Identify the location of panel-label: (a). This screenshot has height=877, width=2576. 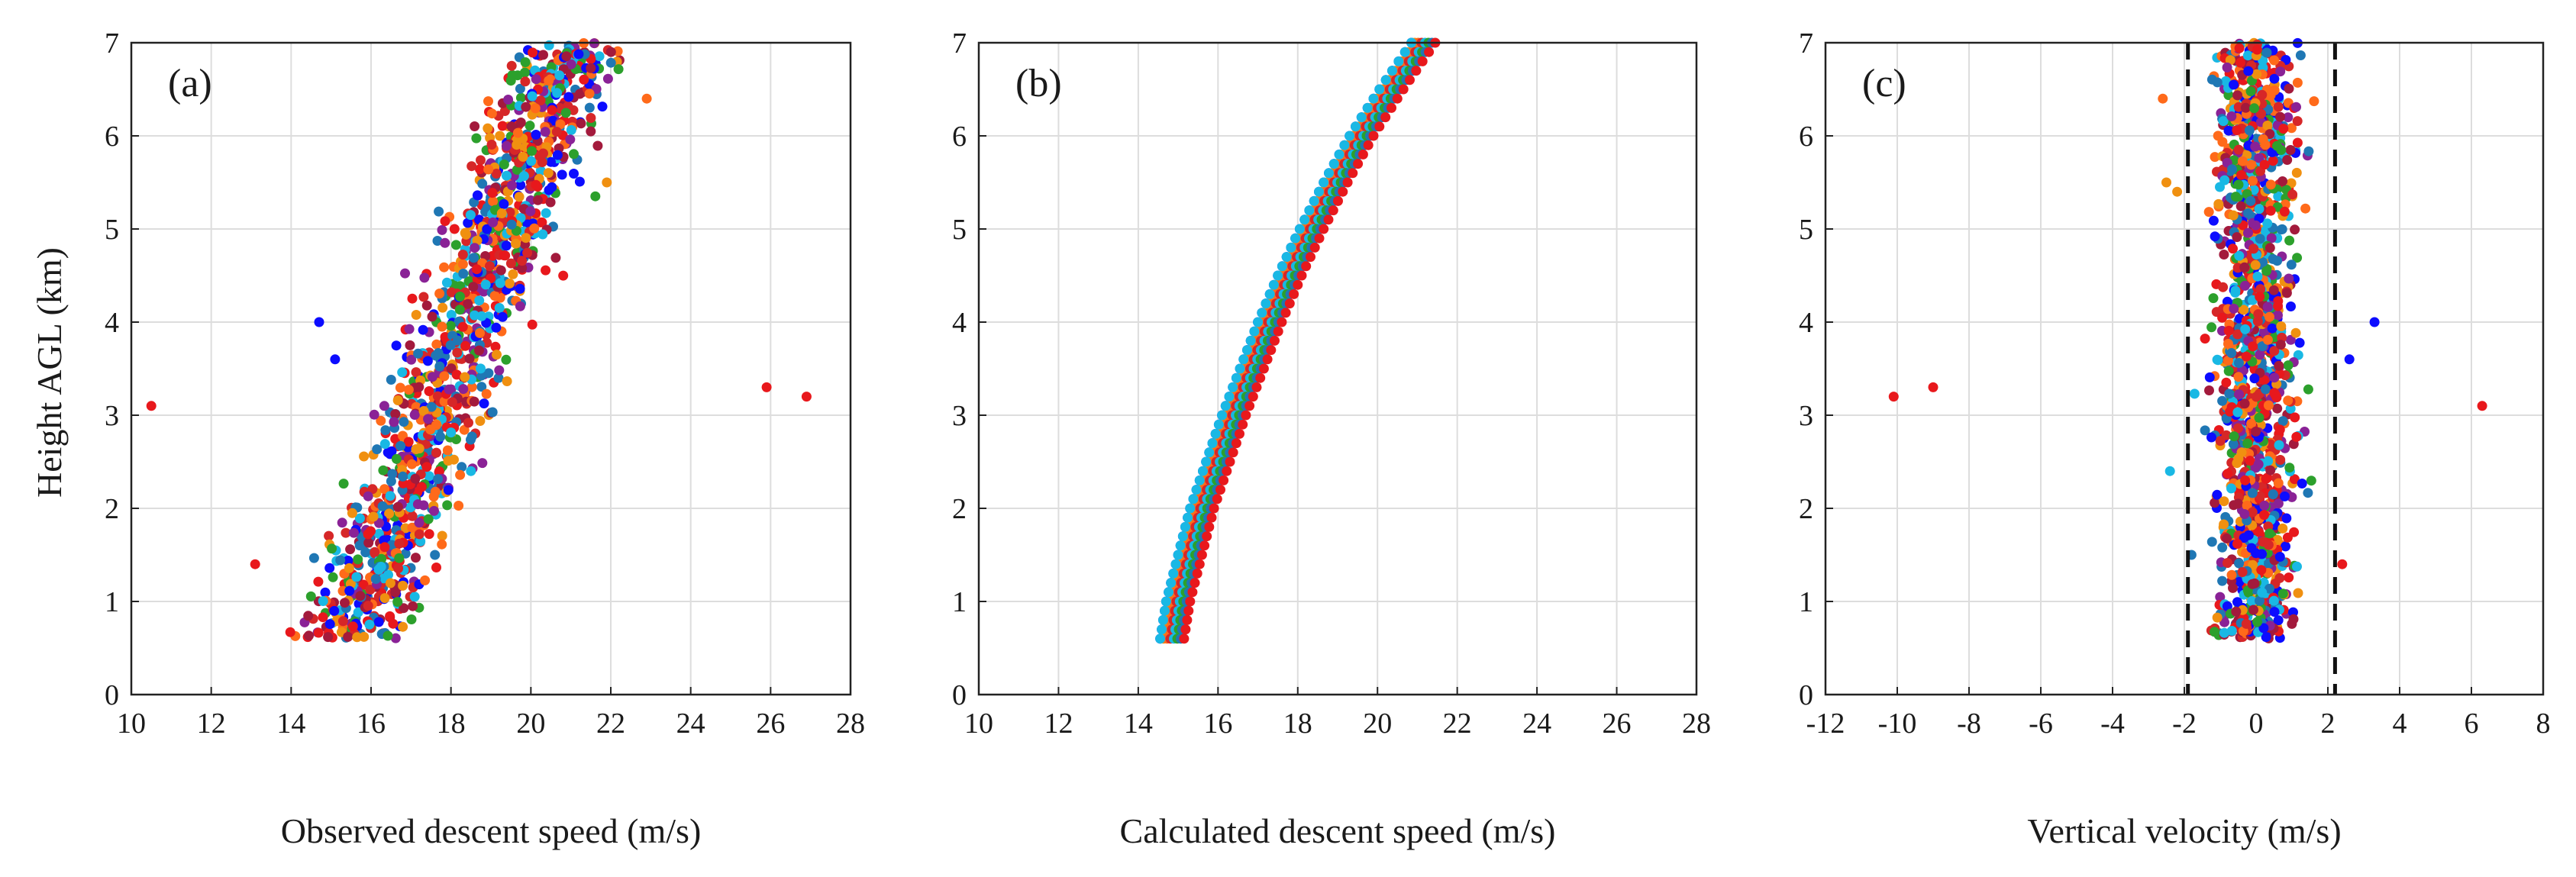
(190, 83).